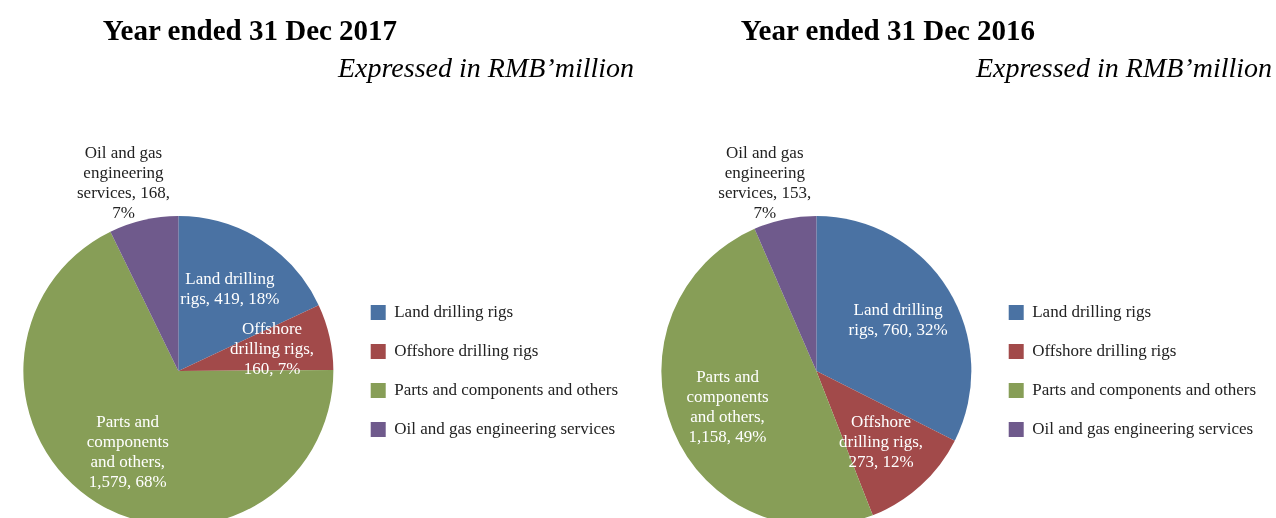 Image resolution: width=1276 pixels, height=518 pixels. What do you see at coordinates (127, 452) in the screenshot?
I see `data-label: Parts and components and others, 1,579, 68%` at bounding box center [127, 452].